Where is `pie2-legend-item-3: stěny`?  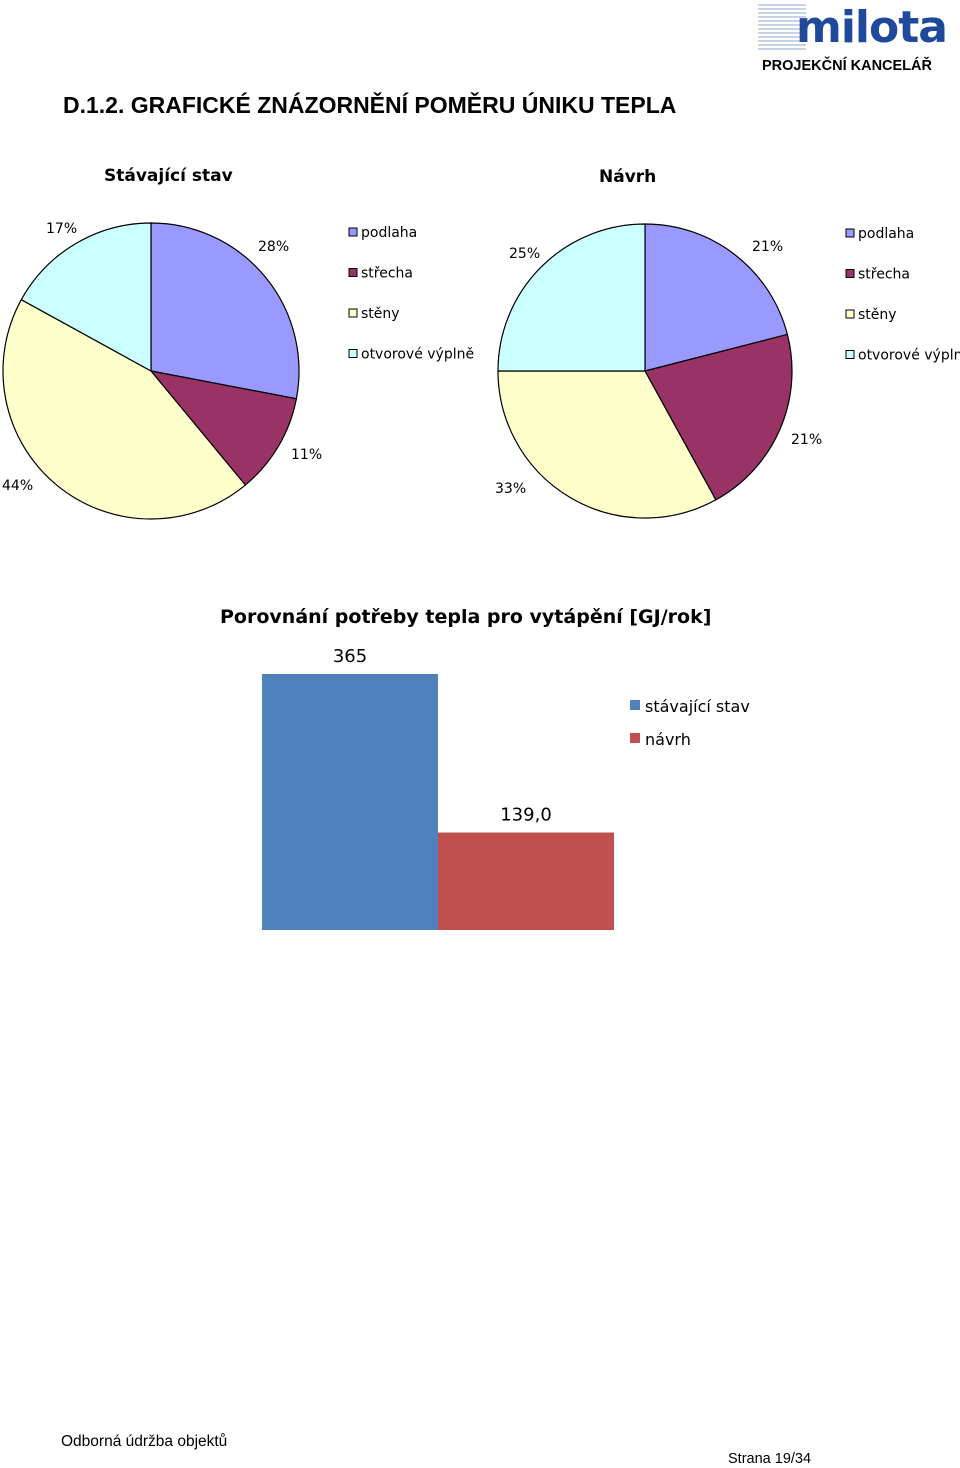
pie2-legend-item-3: stěny is located at coordinates (877, 315).